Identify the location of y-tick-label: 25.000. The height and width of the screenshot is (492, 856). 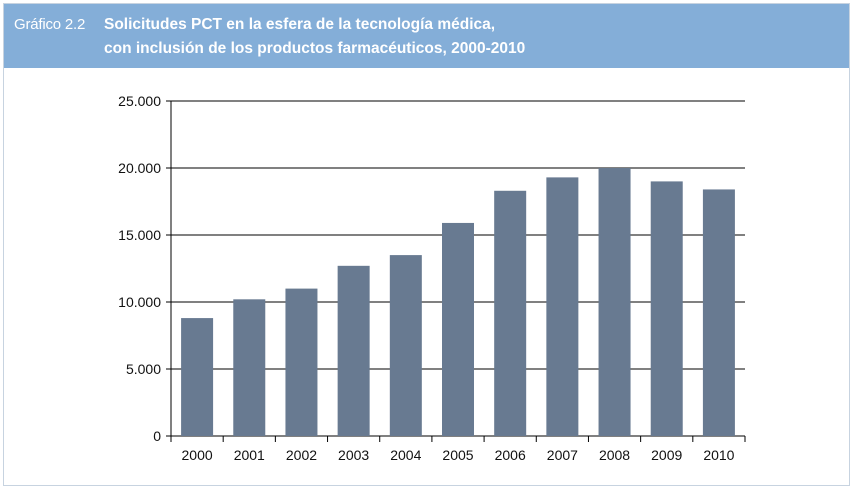
(139, 101).